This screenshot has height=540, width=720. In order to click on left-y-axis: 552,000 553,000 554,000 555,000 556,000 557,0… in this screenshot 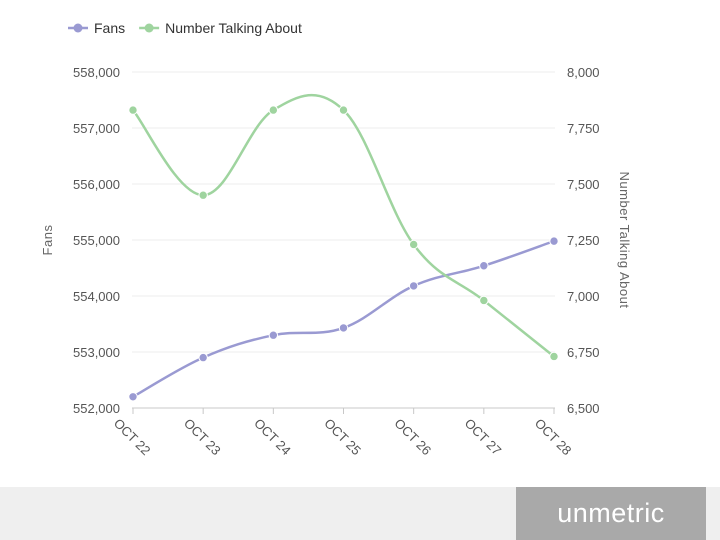, I will do `click(80, 240)`.